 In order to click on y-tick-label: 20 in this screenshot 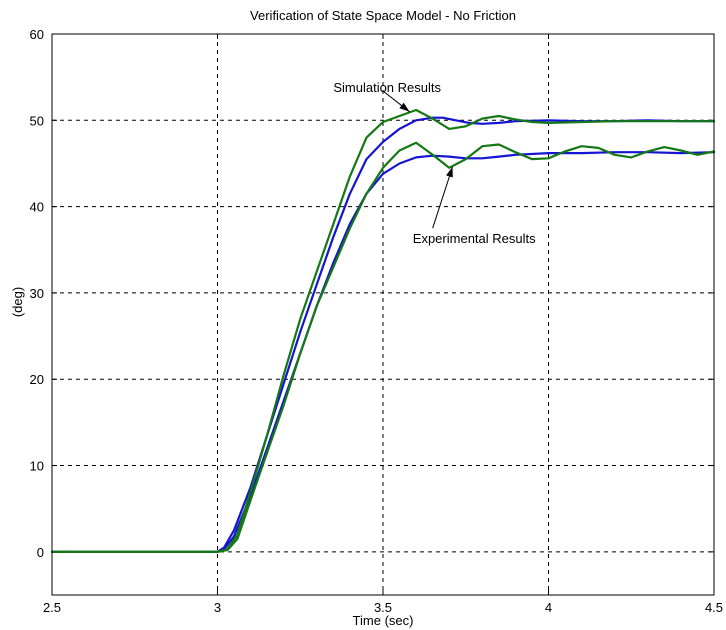, I will do `click(37, 379)`.